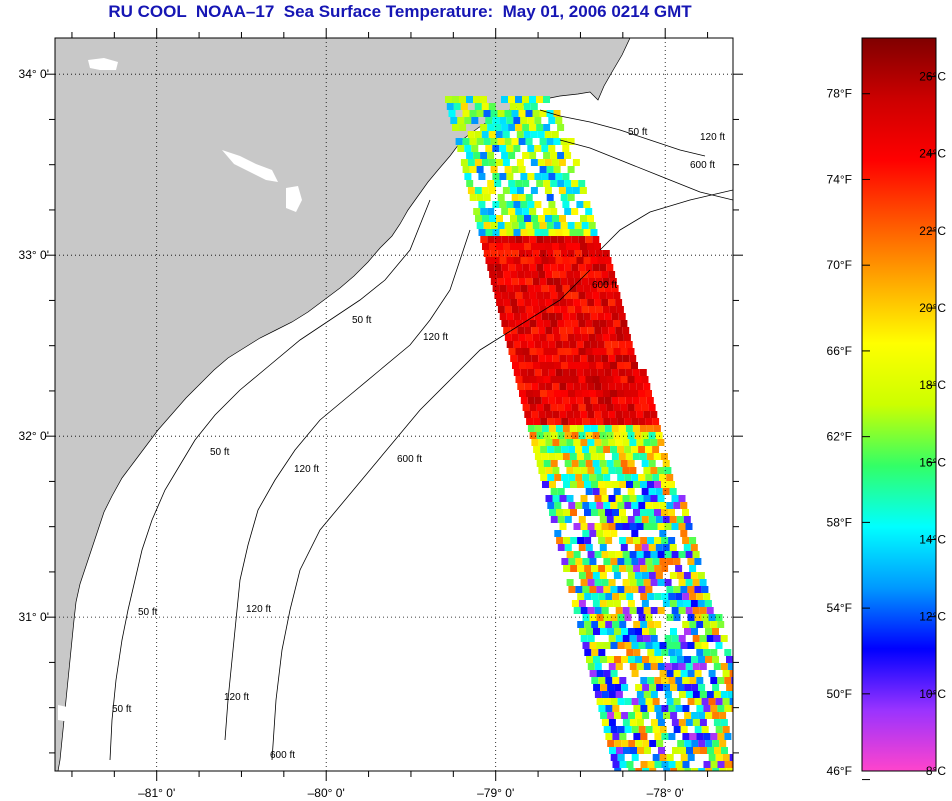  What do you see at coordinates (665, 793) in the screenshot?
I see `lon-tick-label: –78° 0'` at bounding box center [665, 793].